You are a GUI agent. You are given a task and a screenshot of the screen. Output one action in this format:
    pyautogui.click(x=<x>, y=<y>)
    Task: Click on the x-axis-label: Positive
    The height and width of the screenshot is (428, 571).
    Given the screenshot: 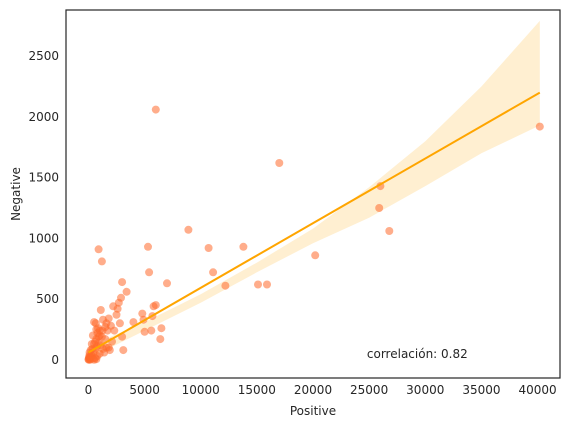 What is the action you would take?
    pyautogui.click(x=313, y=411)
    